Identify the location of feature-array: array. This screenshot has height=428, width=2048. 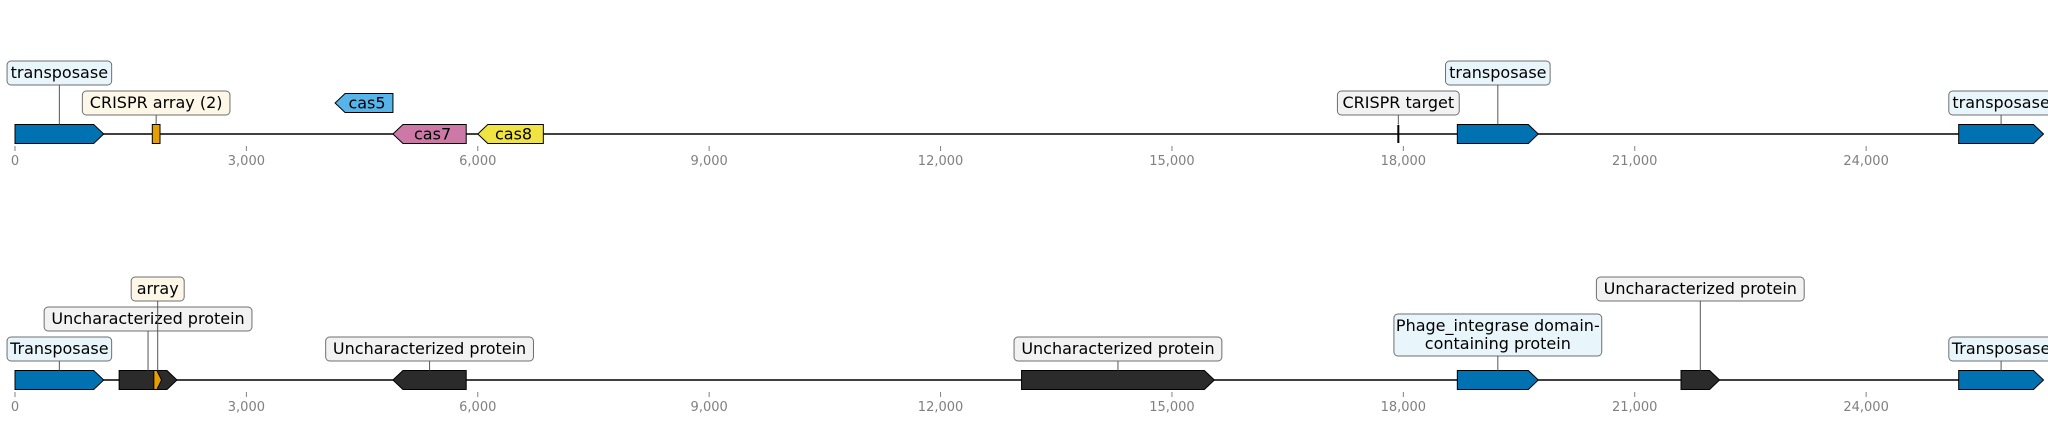
(157, 333).